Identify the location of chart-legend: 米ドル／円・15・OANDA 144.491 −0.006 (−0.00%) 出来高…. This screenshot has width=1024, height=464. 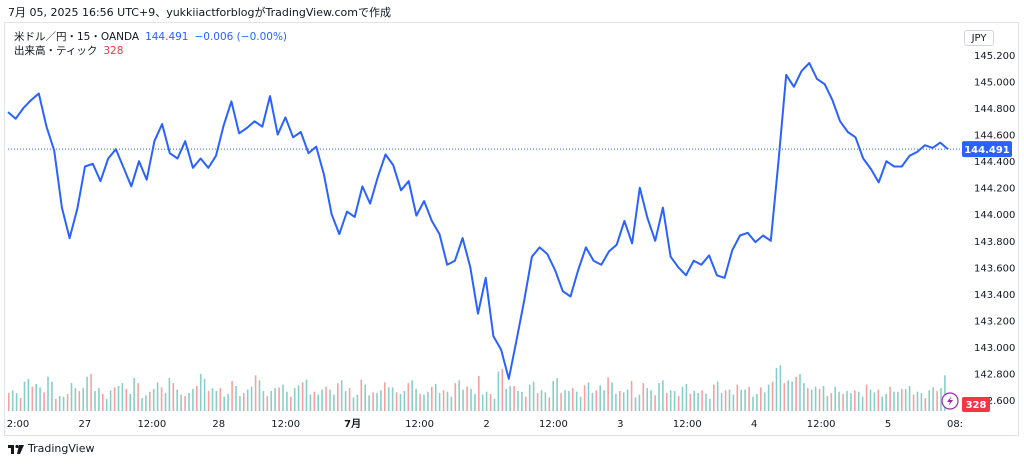
(150, 44).